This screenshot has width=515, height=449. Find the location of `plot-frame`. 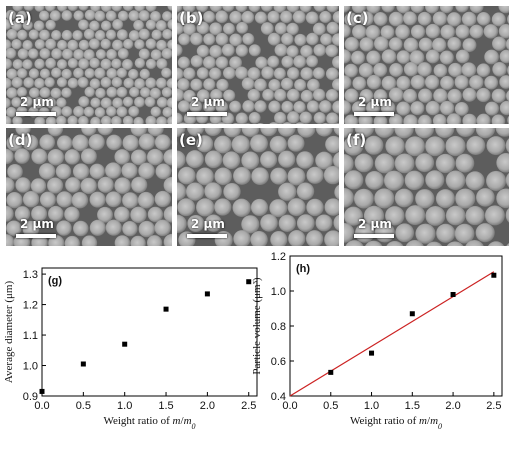

plot-frame is located at coordinates (149, 332).